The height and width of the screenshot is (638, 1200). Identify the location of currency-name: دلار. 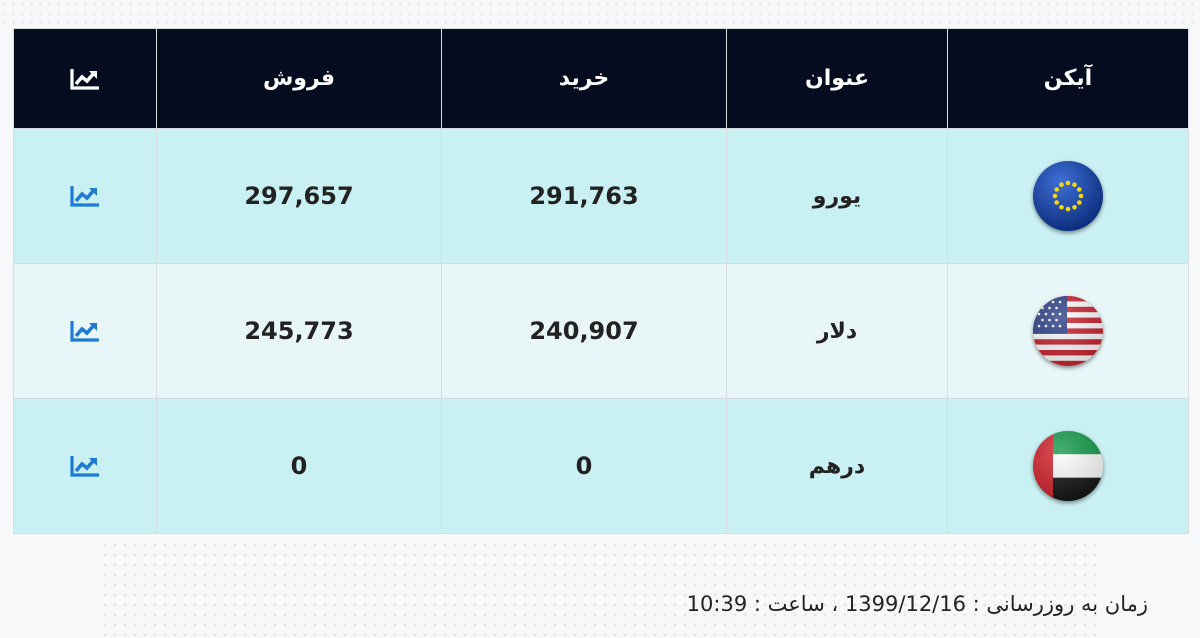
(837, 331).